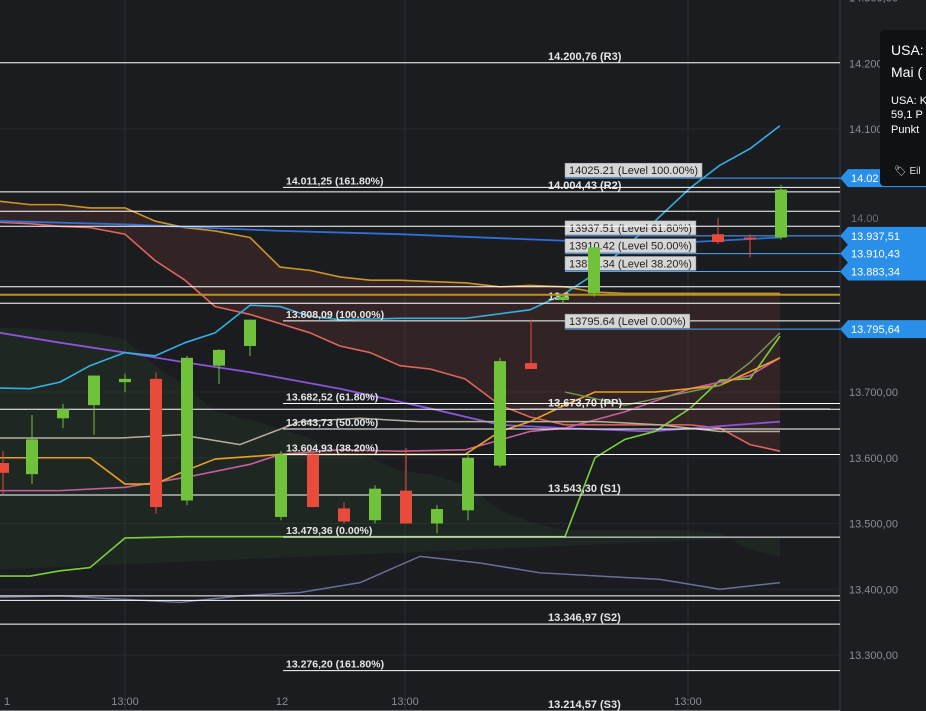 The height and width of the screenshot is (711, 926). I want to click on price-tag-label: 13.883,34, so click(875, 272).